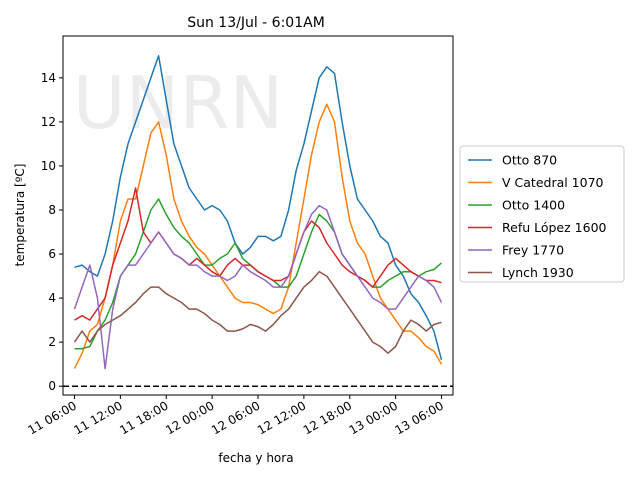 Image resolution: width=640 pixels, height=480 pixels. I want to click on y-axis: 0 2 4 6 8 10 12 14, so click(52, 232).